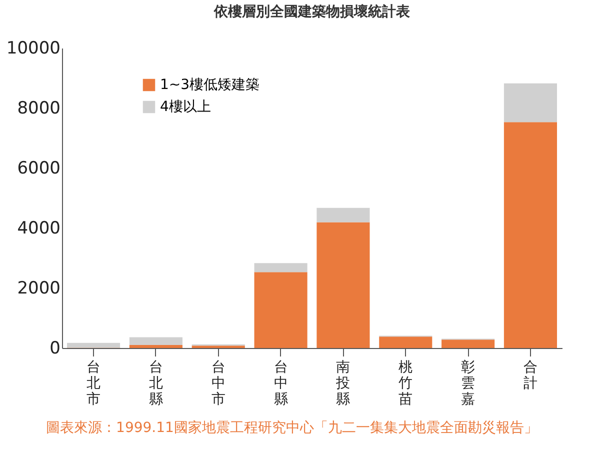 This screenshot has height=459, width=594. Describe the element at coordinates (530, 376) in the screenshot. I see `x-tick-label: 合計` at that location.